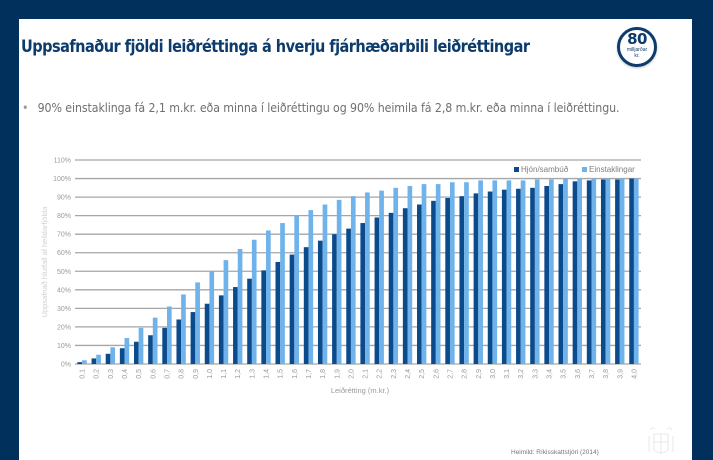 The image size is (713, 460). I want to click on x-tick-label: 4,0, so click(634, 374).